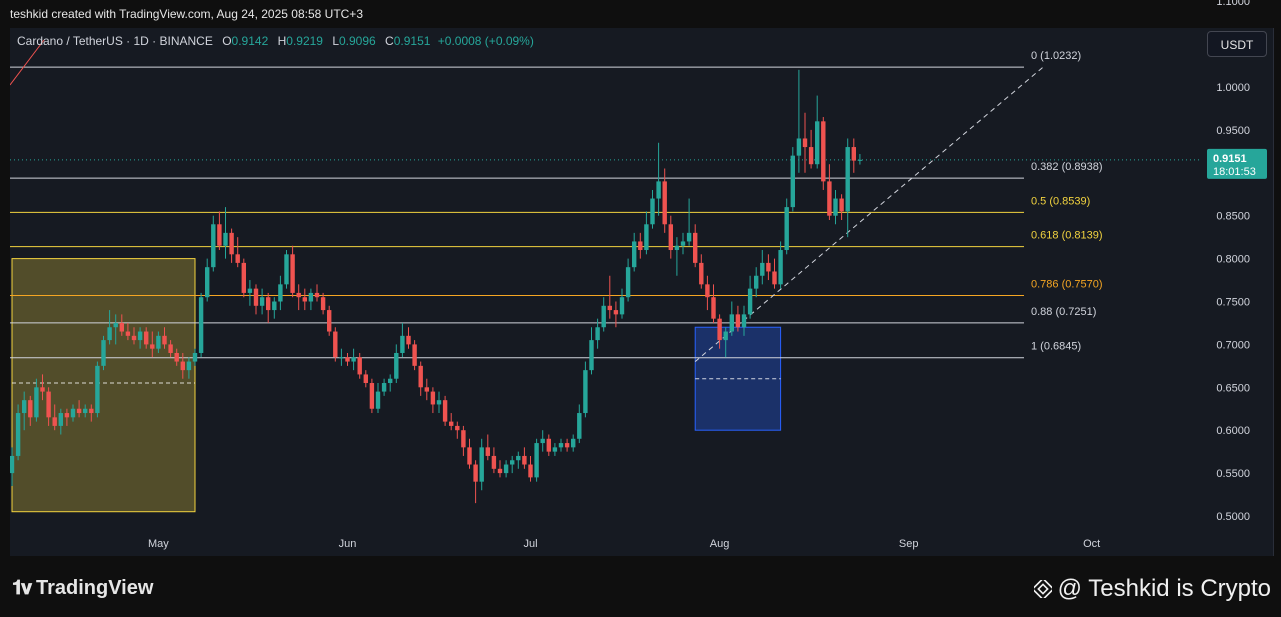 Image resolution: width=1281 pixels, height=617 pixels. I want to click on fib-level-label: 0.382 (0.8938), so click(1067, 167).